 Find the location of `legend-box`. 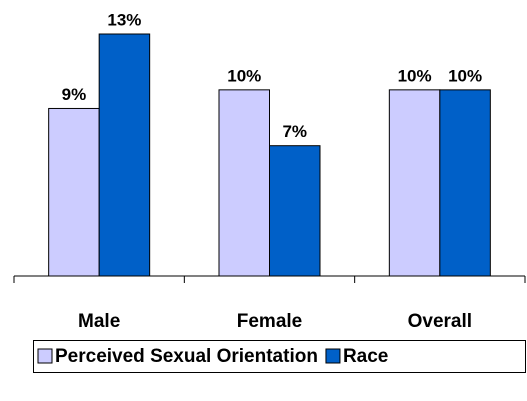

legend-box is located at coordinates (279, 356).